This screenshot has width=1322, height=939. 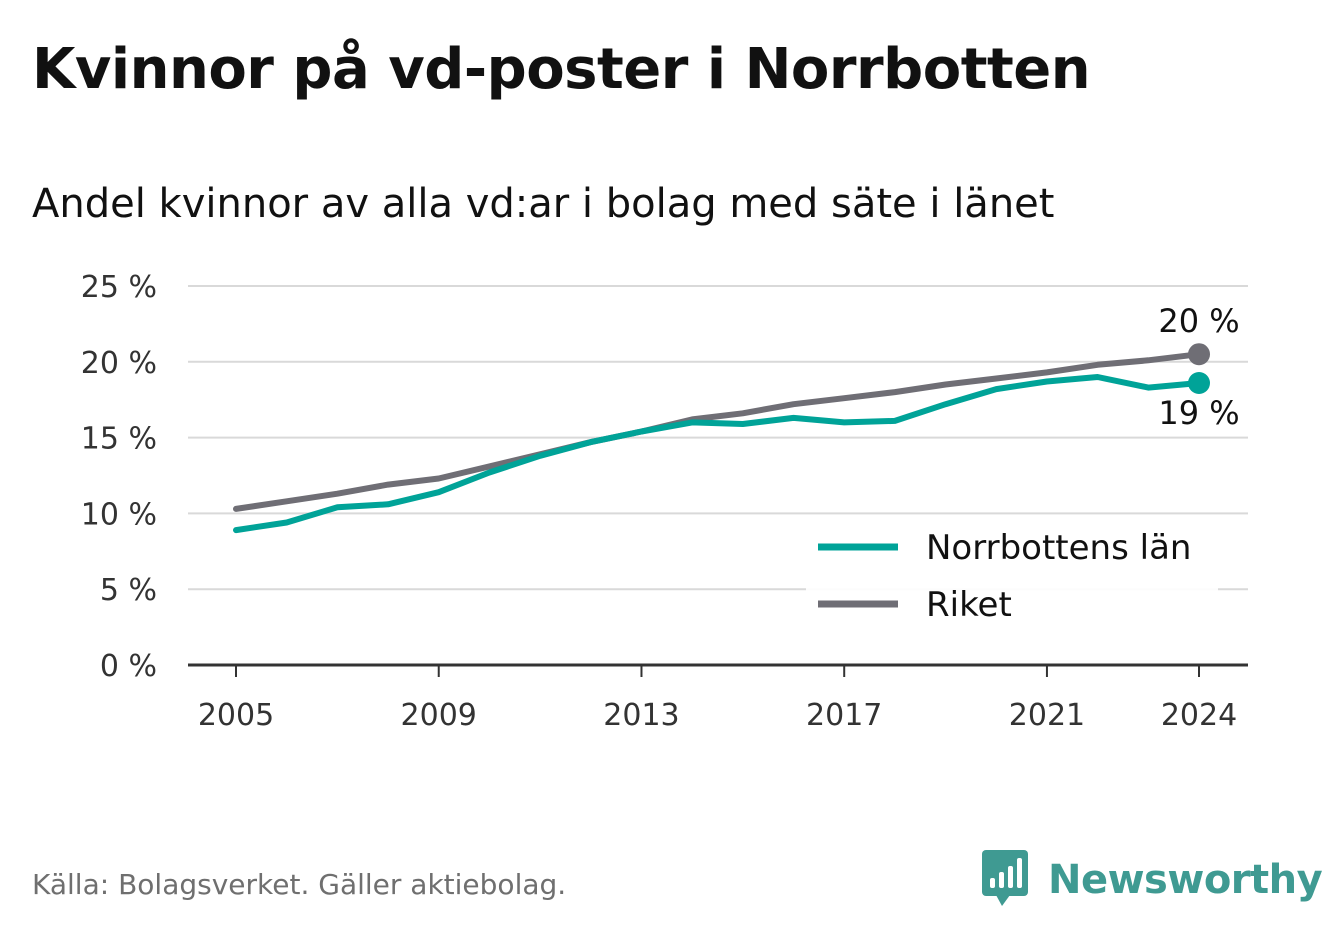 What do you see at coordinates (1198, 413) in the screenshot?
I see `end-value-label: 19 %` at bounding box center [1198, 413].